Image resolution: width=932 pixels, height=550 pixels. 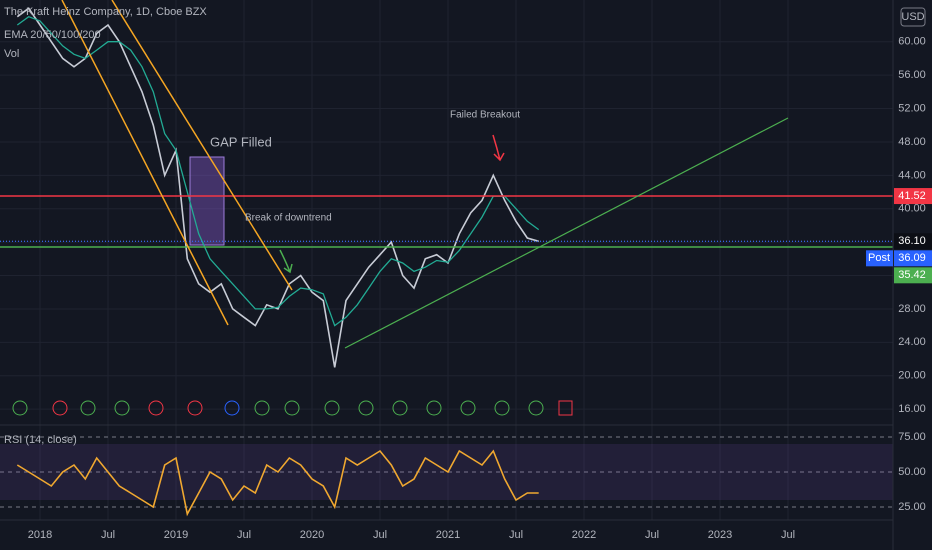 What do you see at coordinates (912, 75) in the screenshot?
I see `y-tick-label: 56.00` at bounding box center [912, 75].